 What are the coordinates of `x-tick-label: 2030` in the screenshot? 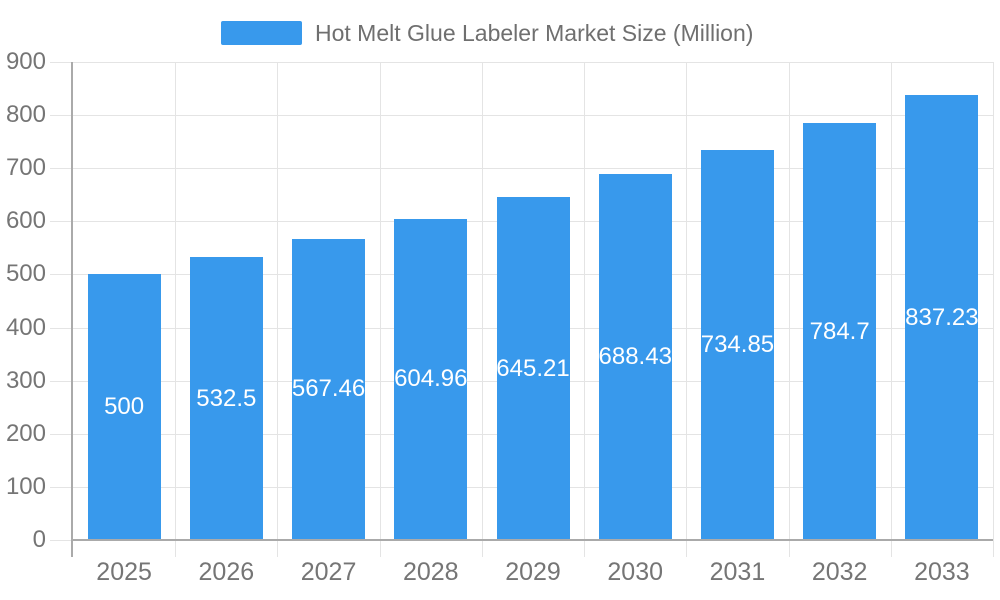 It's located at (635, 572).